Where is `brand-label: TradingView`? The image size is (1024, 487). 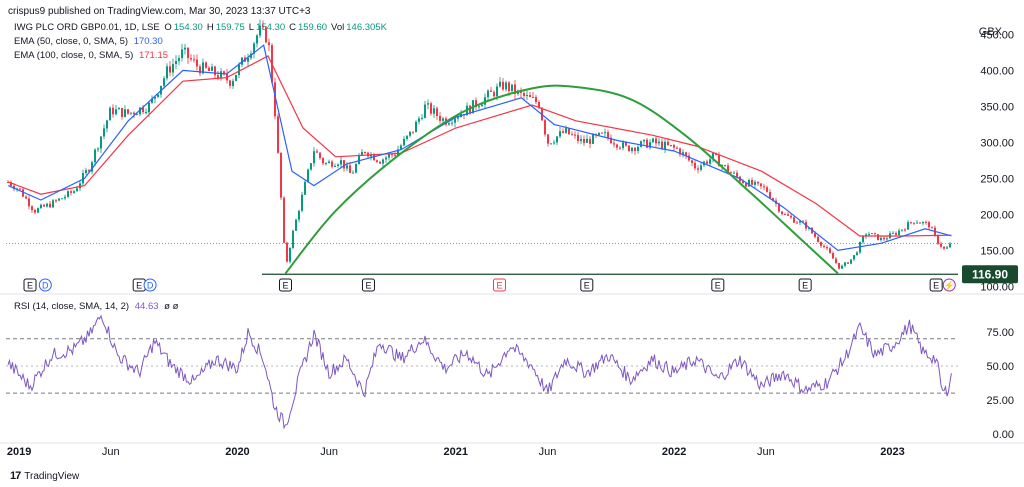 brand-label: TradingView is located at coordinates (52, 476).